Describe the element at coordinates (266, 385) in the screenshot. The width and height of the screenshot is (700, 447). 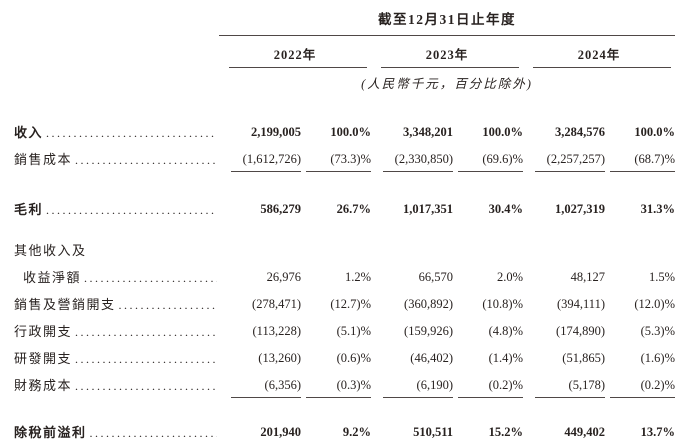
I see `amount-cell: (6,356)` at that location.